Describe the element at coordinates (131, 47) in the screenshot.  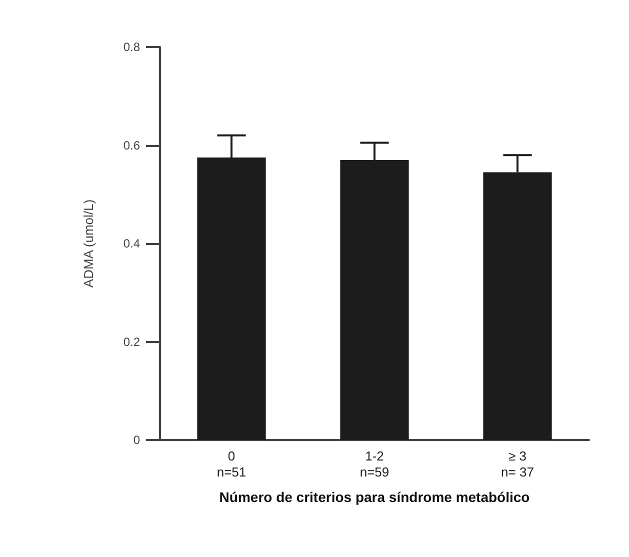
I see `y-tick-label: 0.8` at that location.